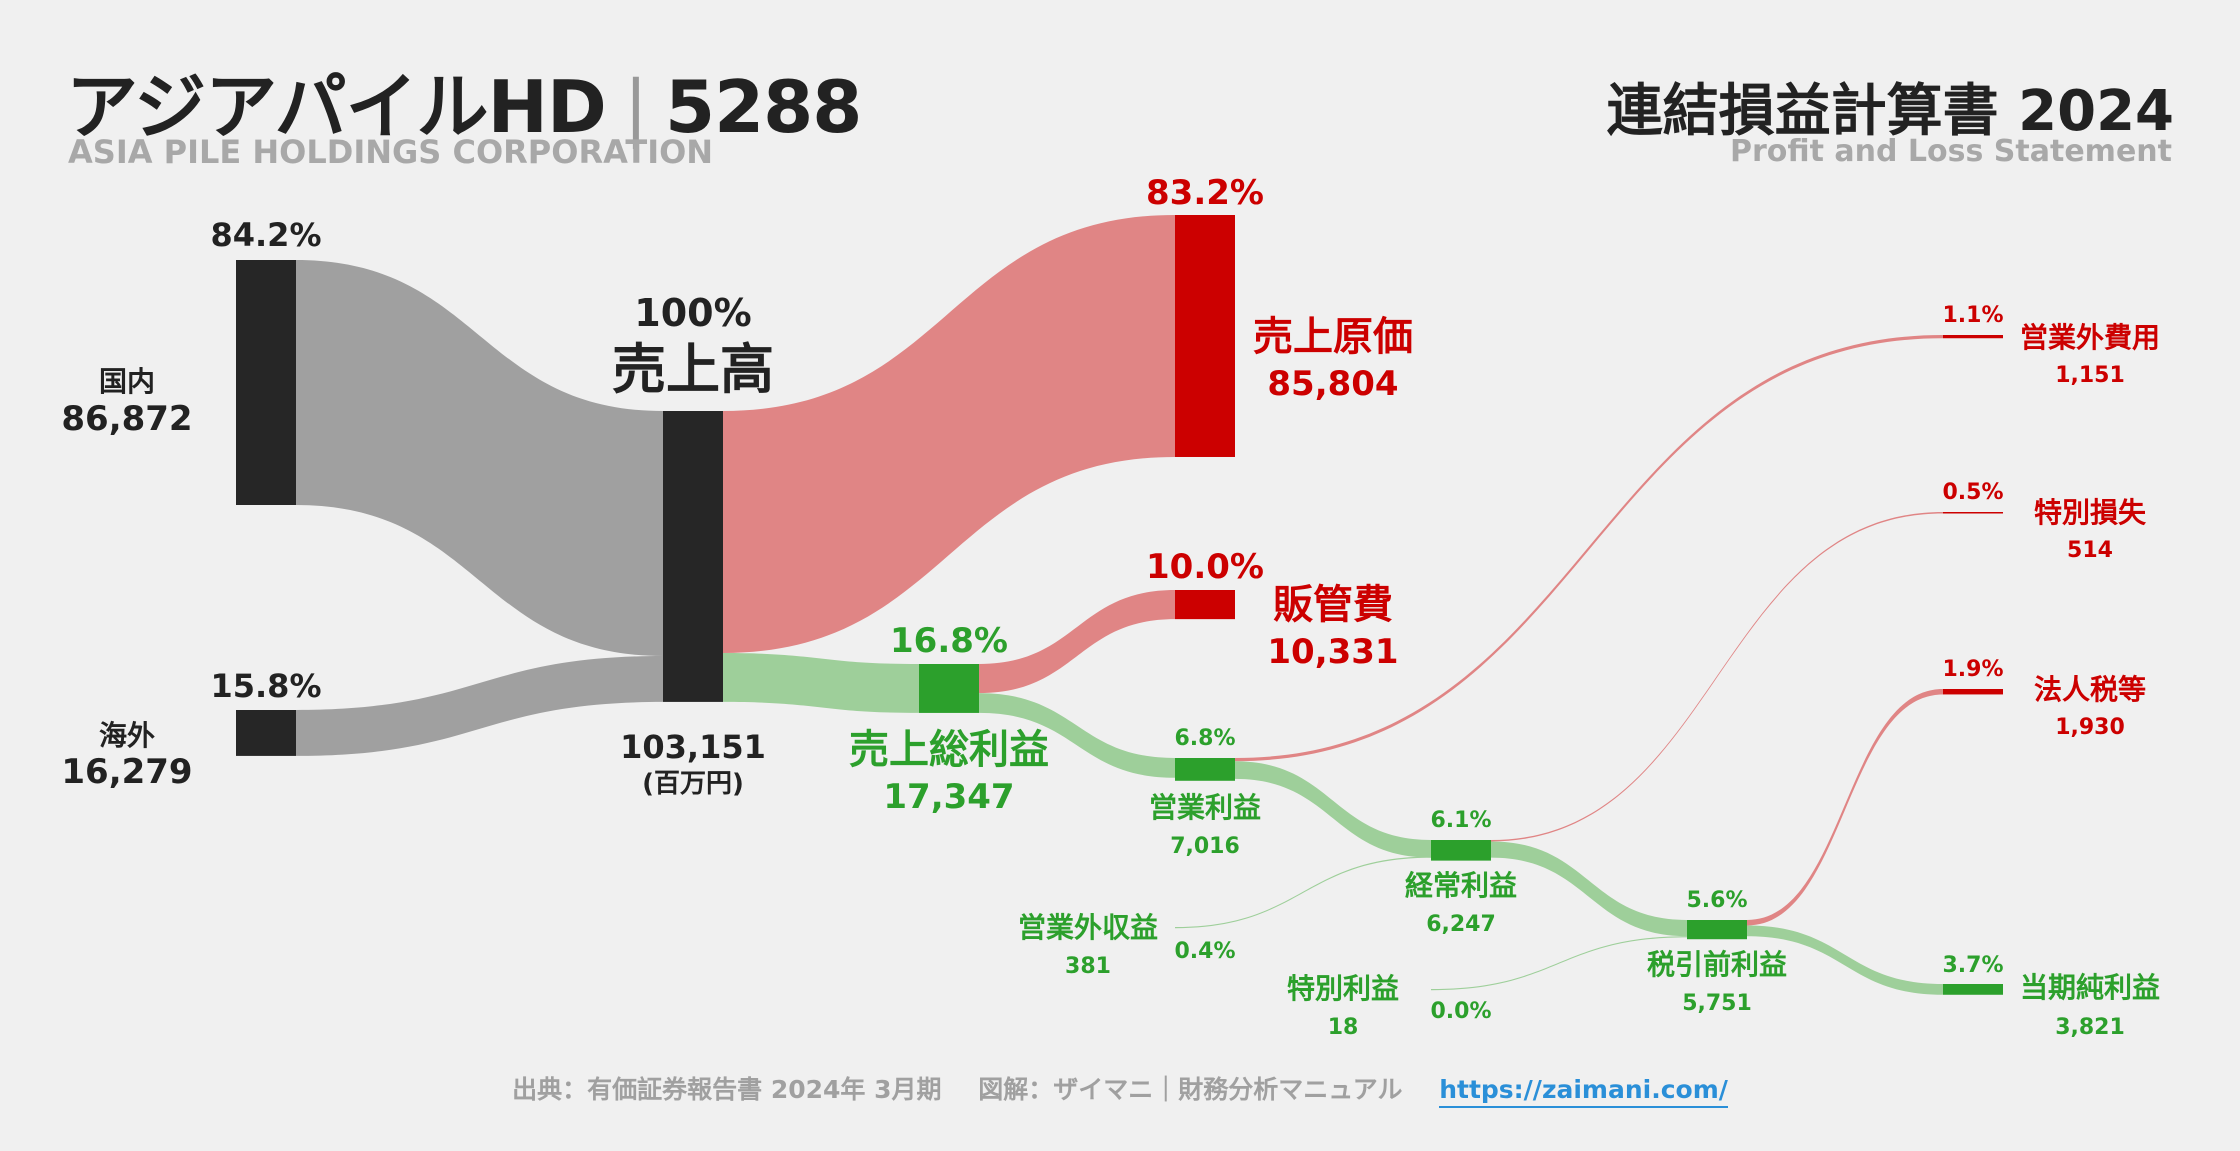  I want to click on value-label-nonop_inc: 381, so click(1088, 966).